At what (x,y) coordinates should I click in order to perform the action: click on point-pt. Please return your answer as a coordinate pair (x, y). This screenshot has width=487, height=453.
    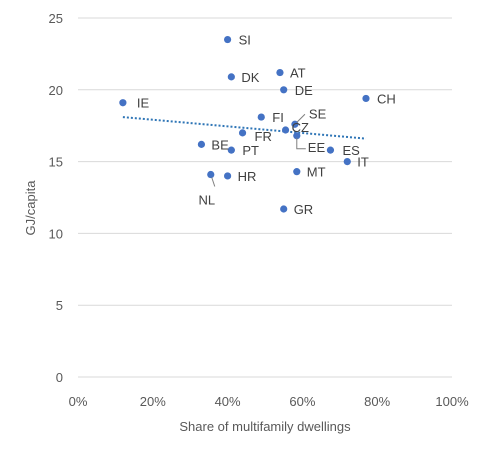
    Looking at the image, I should click on (231, 150).